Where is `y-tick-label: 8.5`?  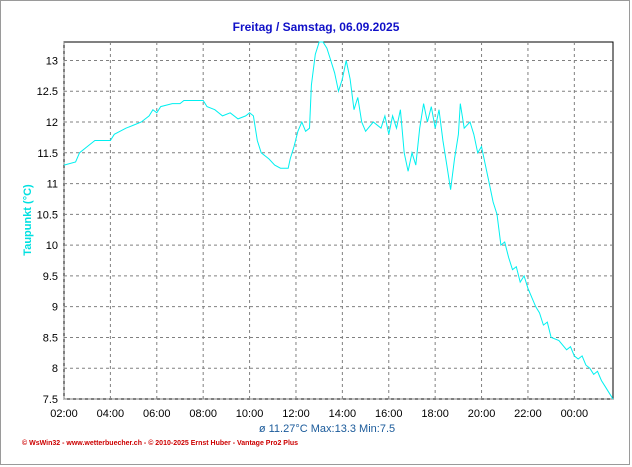
y-tick-label: 8.5 is located at coordinates (50, 338).